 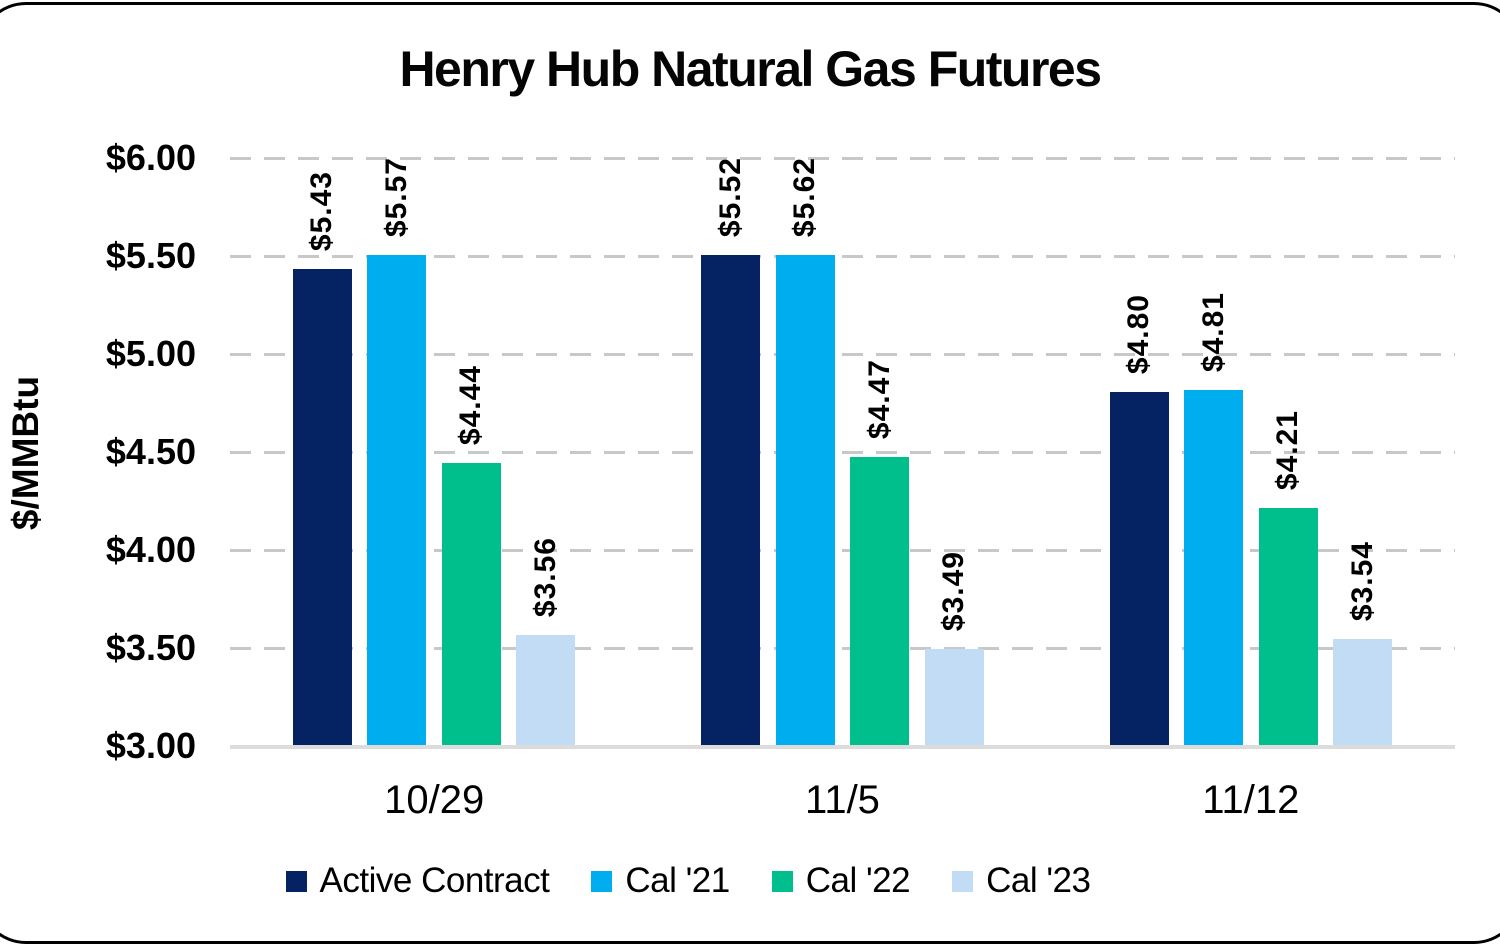 I want to click on y-tick-label: $4.50, so click(x=150, y=451).